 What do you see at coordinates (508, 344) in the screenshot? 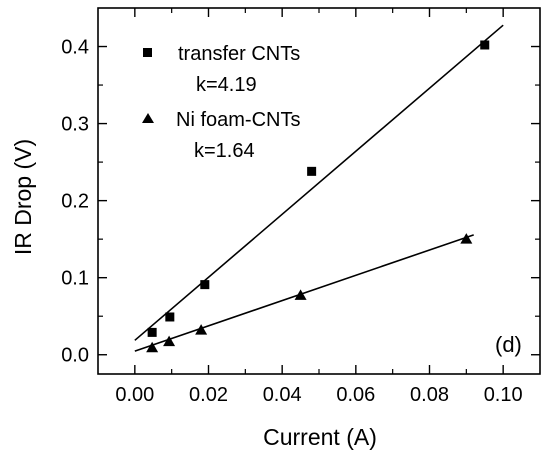
I see `panel-label: (d)` at bounding box center [508, 344].